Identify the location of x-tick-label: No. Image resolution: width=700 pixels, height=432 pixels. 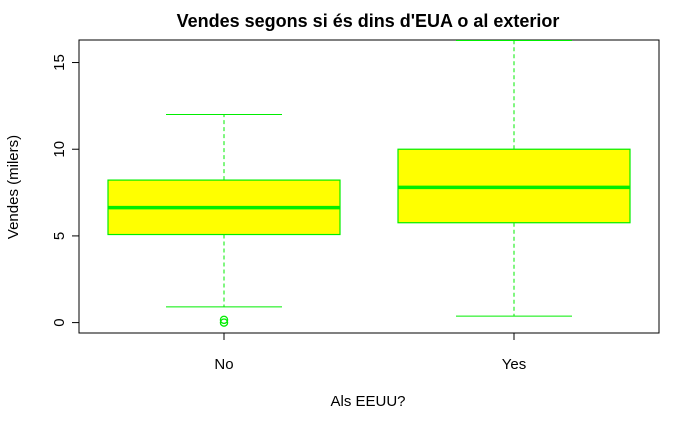
(223, 364).